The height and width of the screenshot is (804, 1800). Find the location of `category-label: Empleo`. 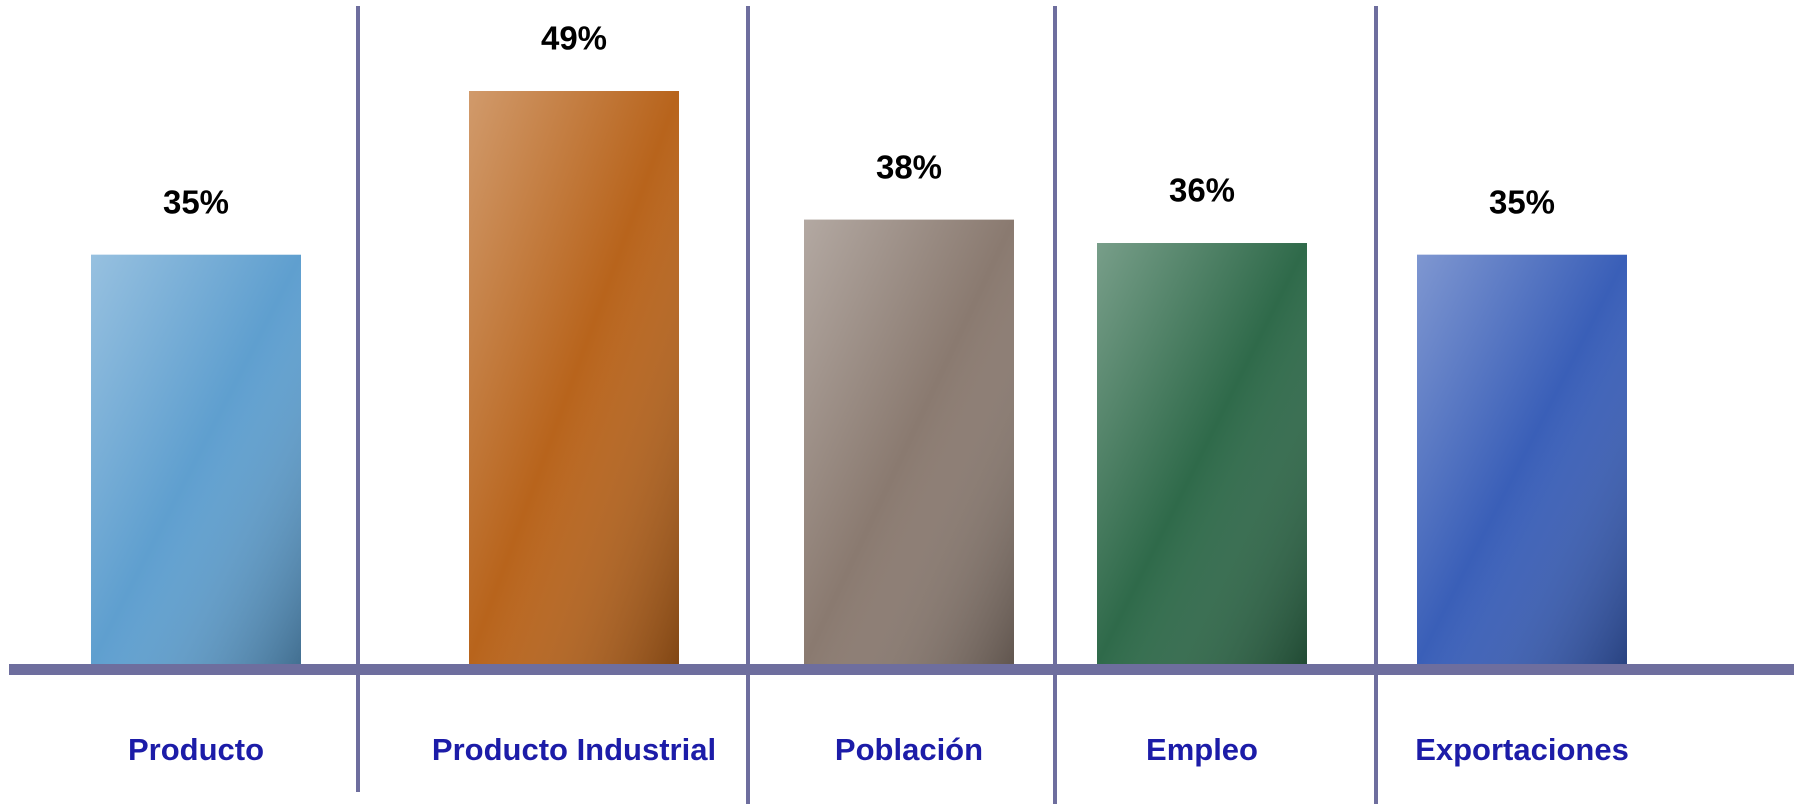

category-label: Empleo is located at coordinates (1202, 749).